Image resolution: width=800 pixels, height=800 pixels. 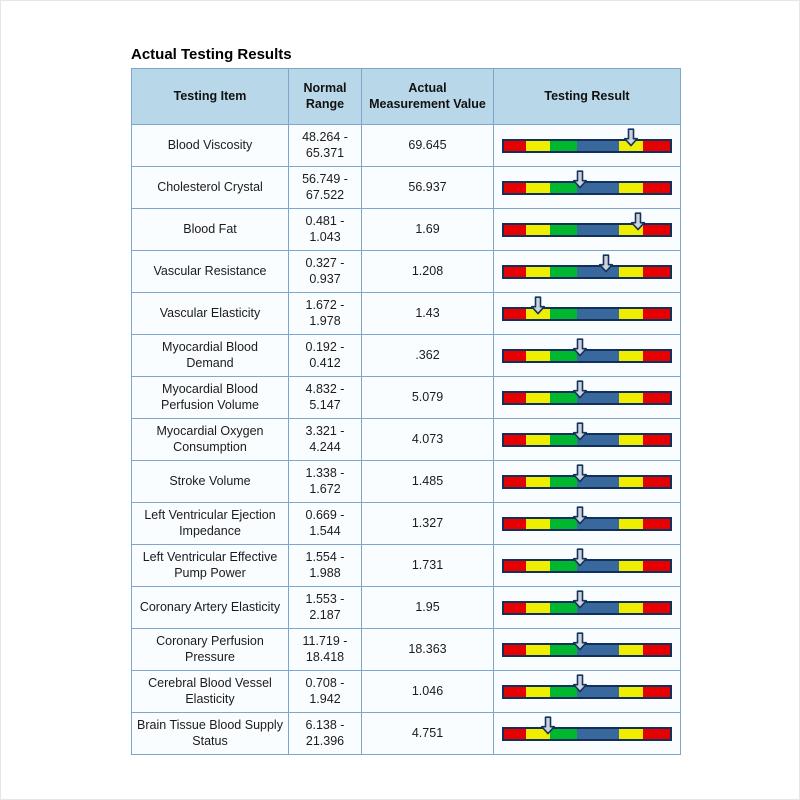 What do you see at coordinates (210, 439) in the screenshot?
I see `testing-item-cell: Myocardial Oxygen Consumption` at bounding box center [210, 439].